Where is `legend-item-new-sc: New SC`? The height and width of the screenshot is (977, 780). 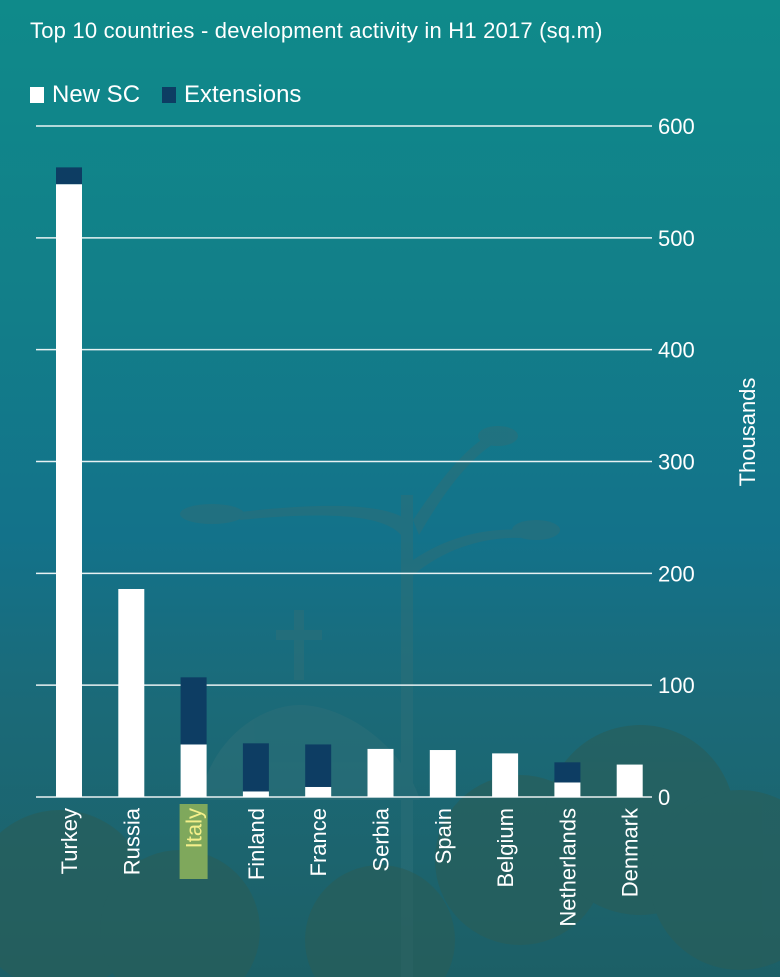
legend-item-new-sc: New SC is located at coordinates (85, 95).